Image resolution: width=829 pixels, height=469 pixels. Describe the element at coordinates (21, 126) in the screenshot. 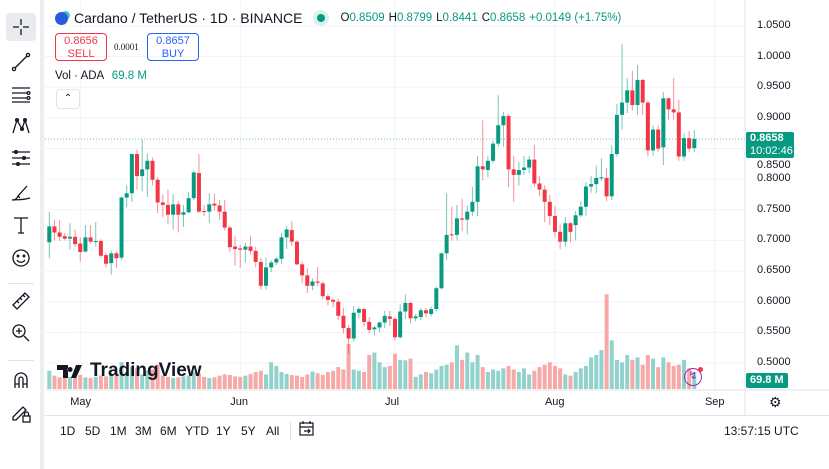

I see `pattern-tool` at that location.